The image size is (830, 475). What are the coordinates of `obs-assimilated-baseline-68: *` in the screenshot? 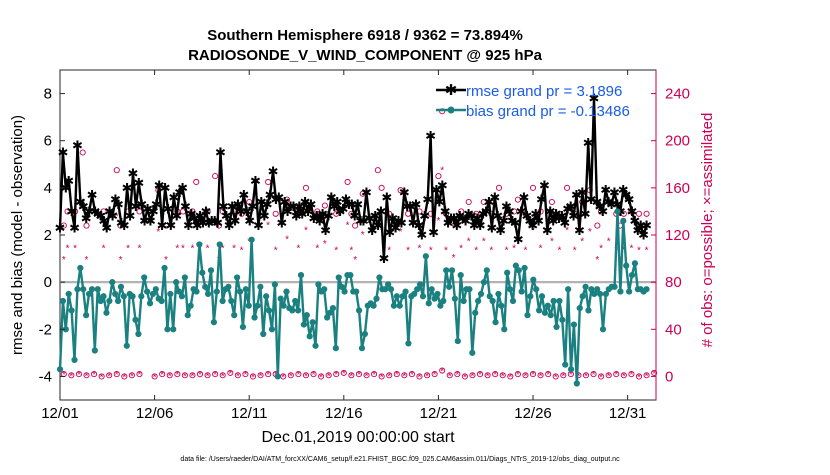 It's located at (586, 376).